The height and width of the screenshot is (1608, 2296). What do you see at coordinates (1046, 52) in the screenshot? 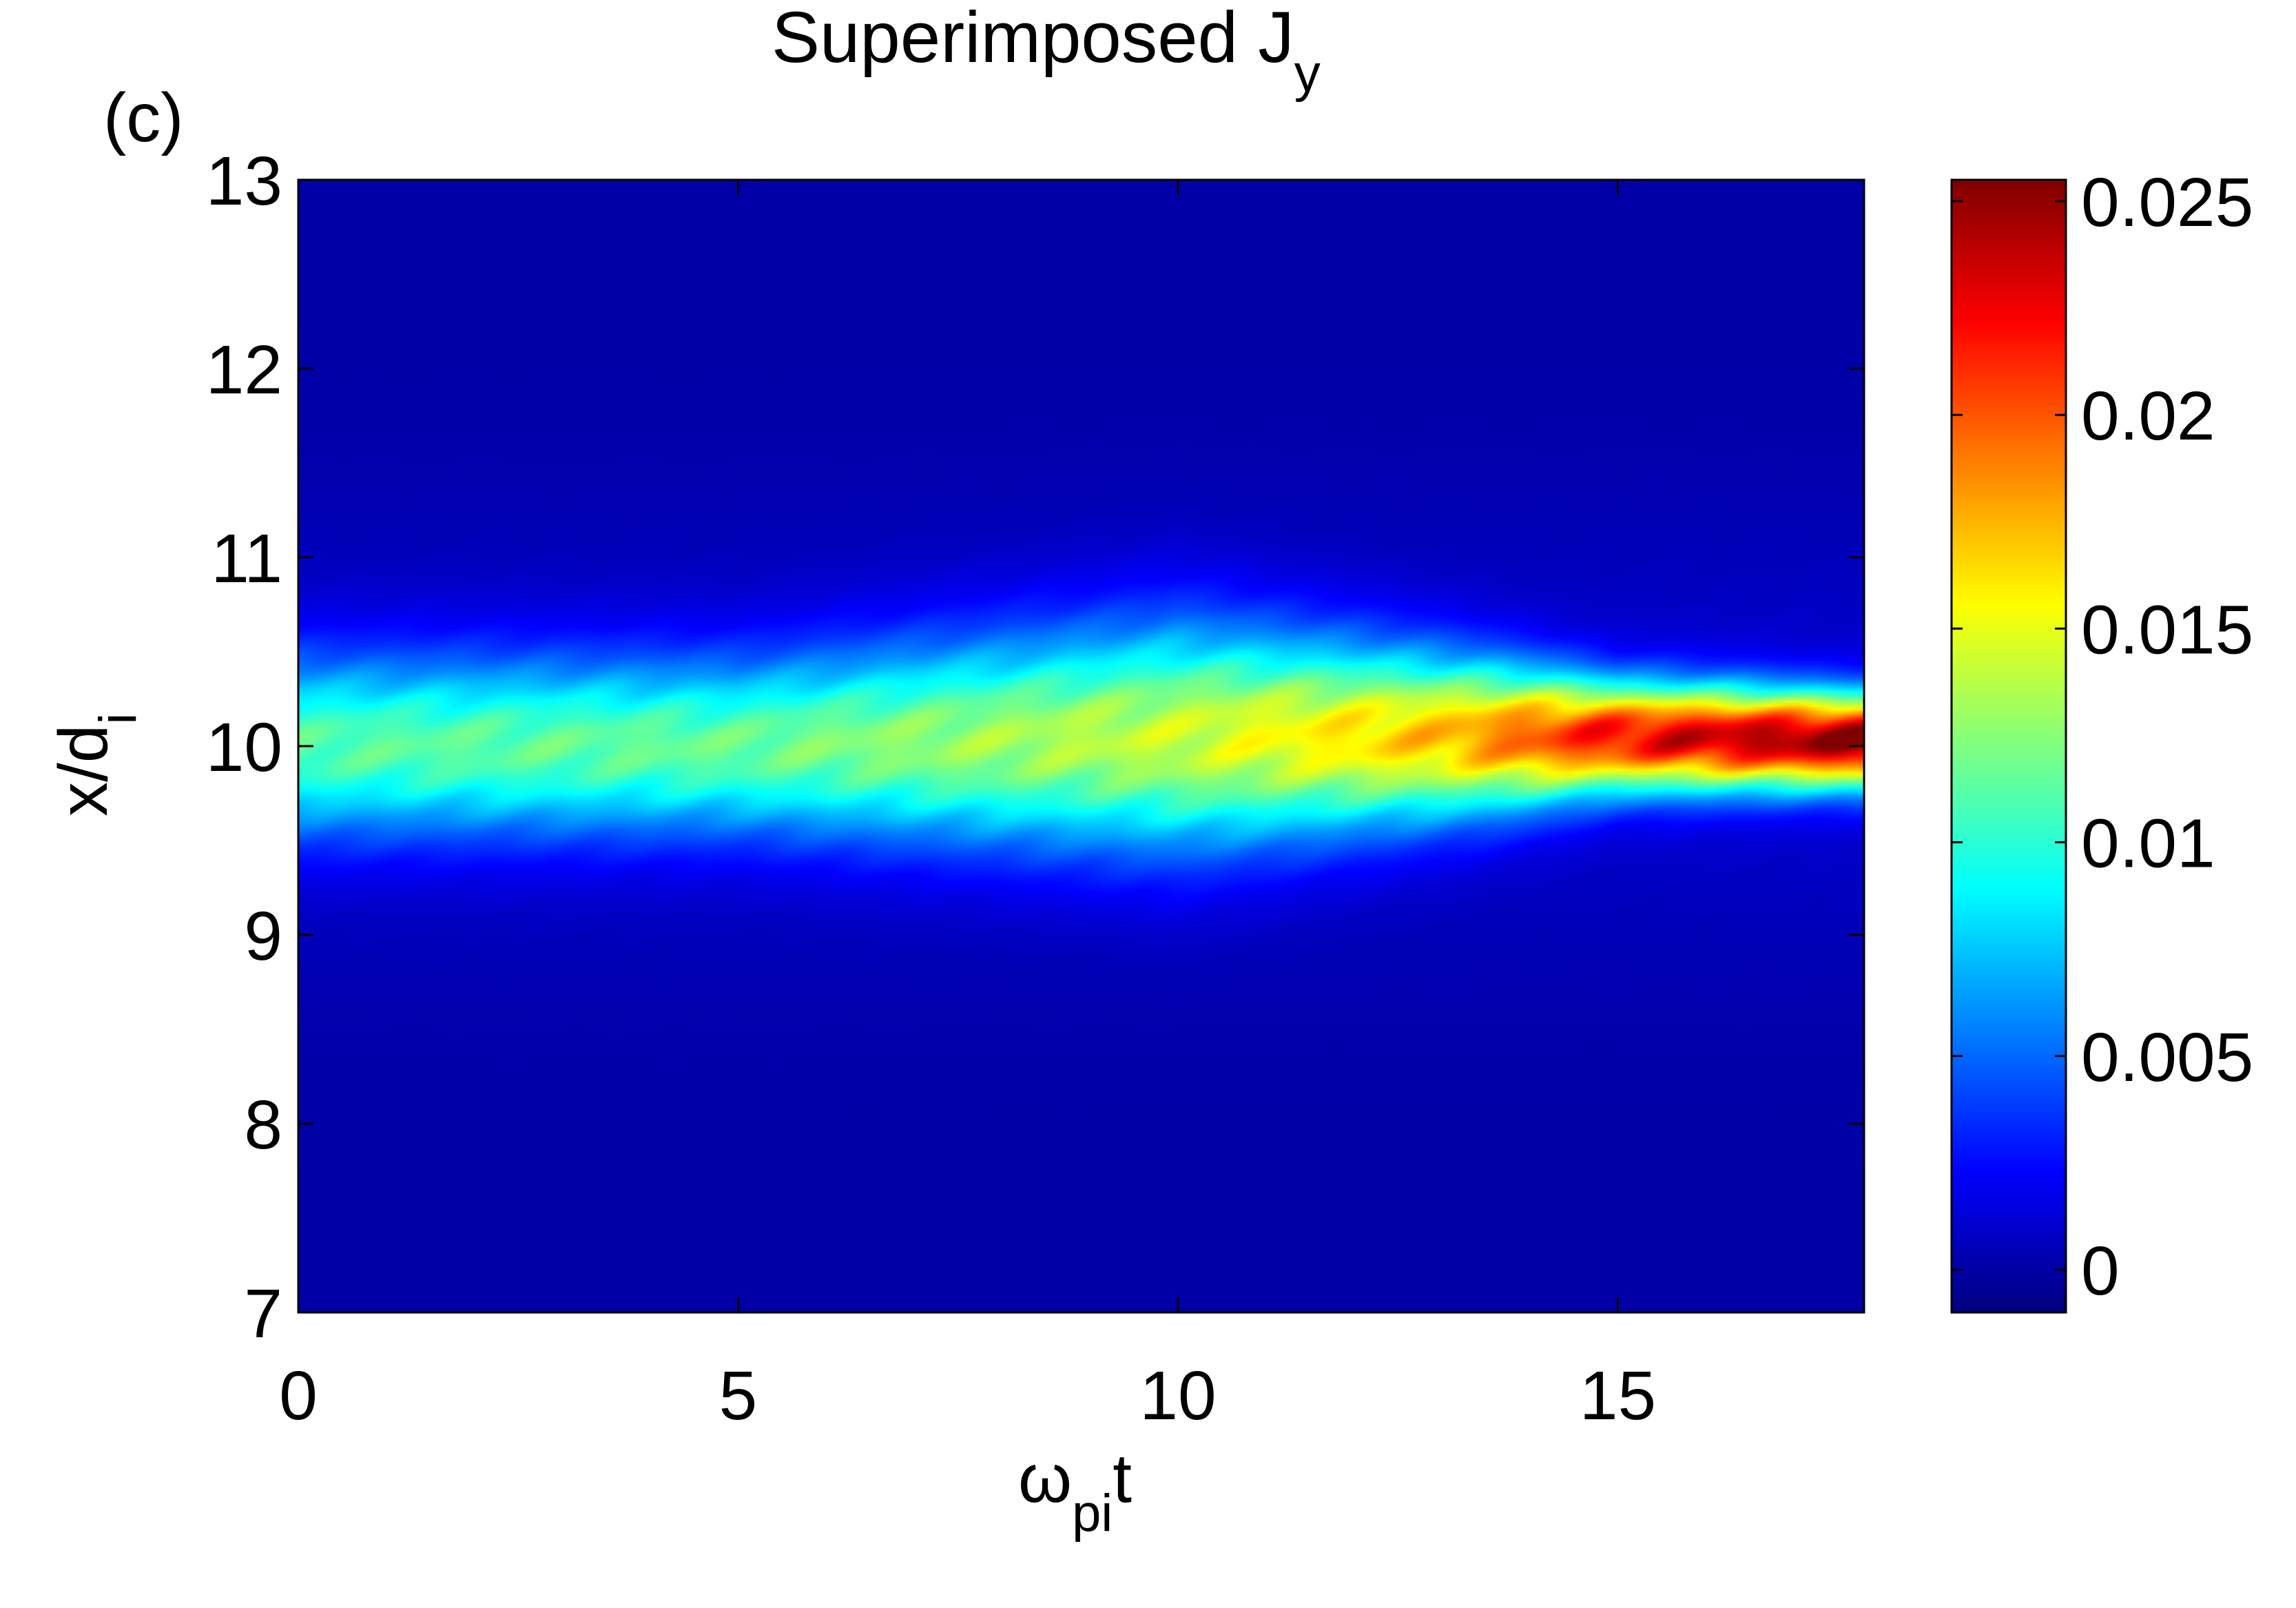
I see `chart-title: Superimposed Jy` at bounding box center [1046, 52].